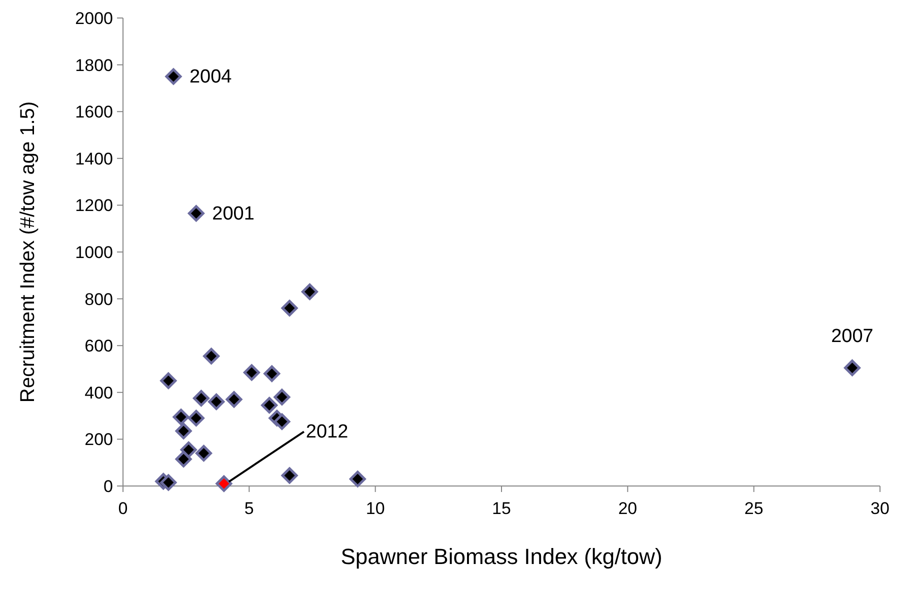 The width and height of the screenshot is (909, 594). I want to click on annotation: 2007, so click(852, 336).